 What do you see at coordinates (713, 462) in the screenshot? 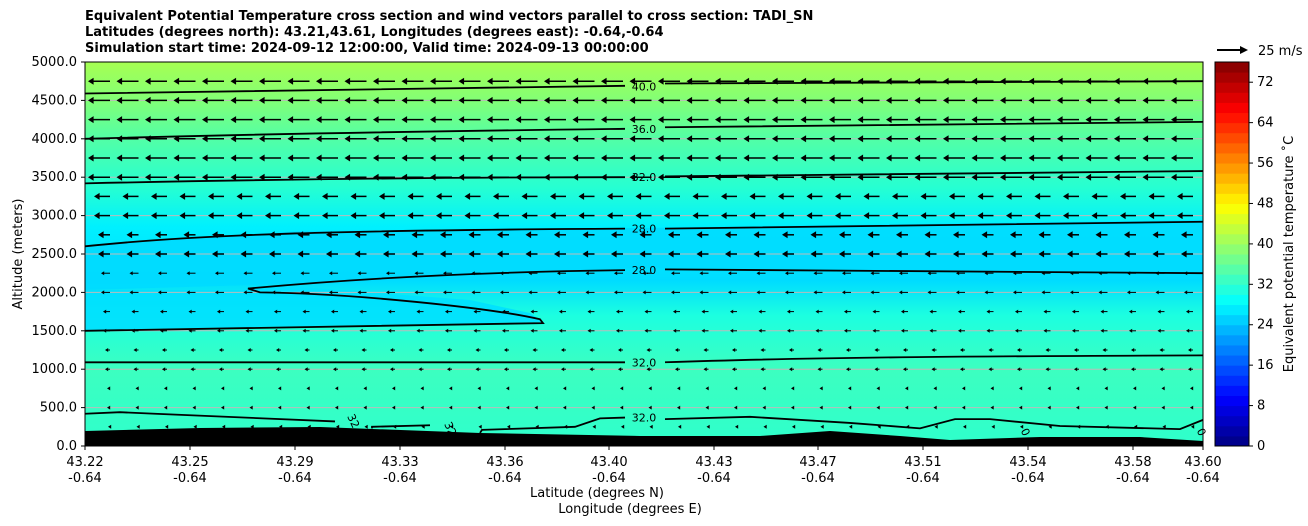
I see `x-tick-label-lat: 43.43` at bounding box center [713, 462].